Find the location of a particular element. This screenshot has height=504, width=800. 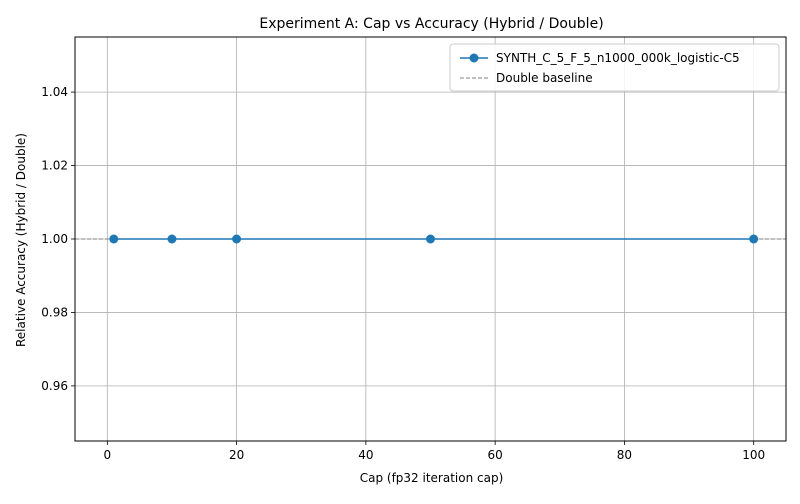

x-tick-label: 40 is located at coordinates (365, 455).